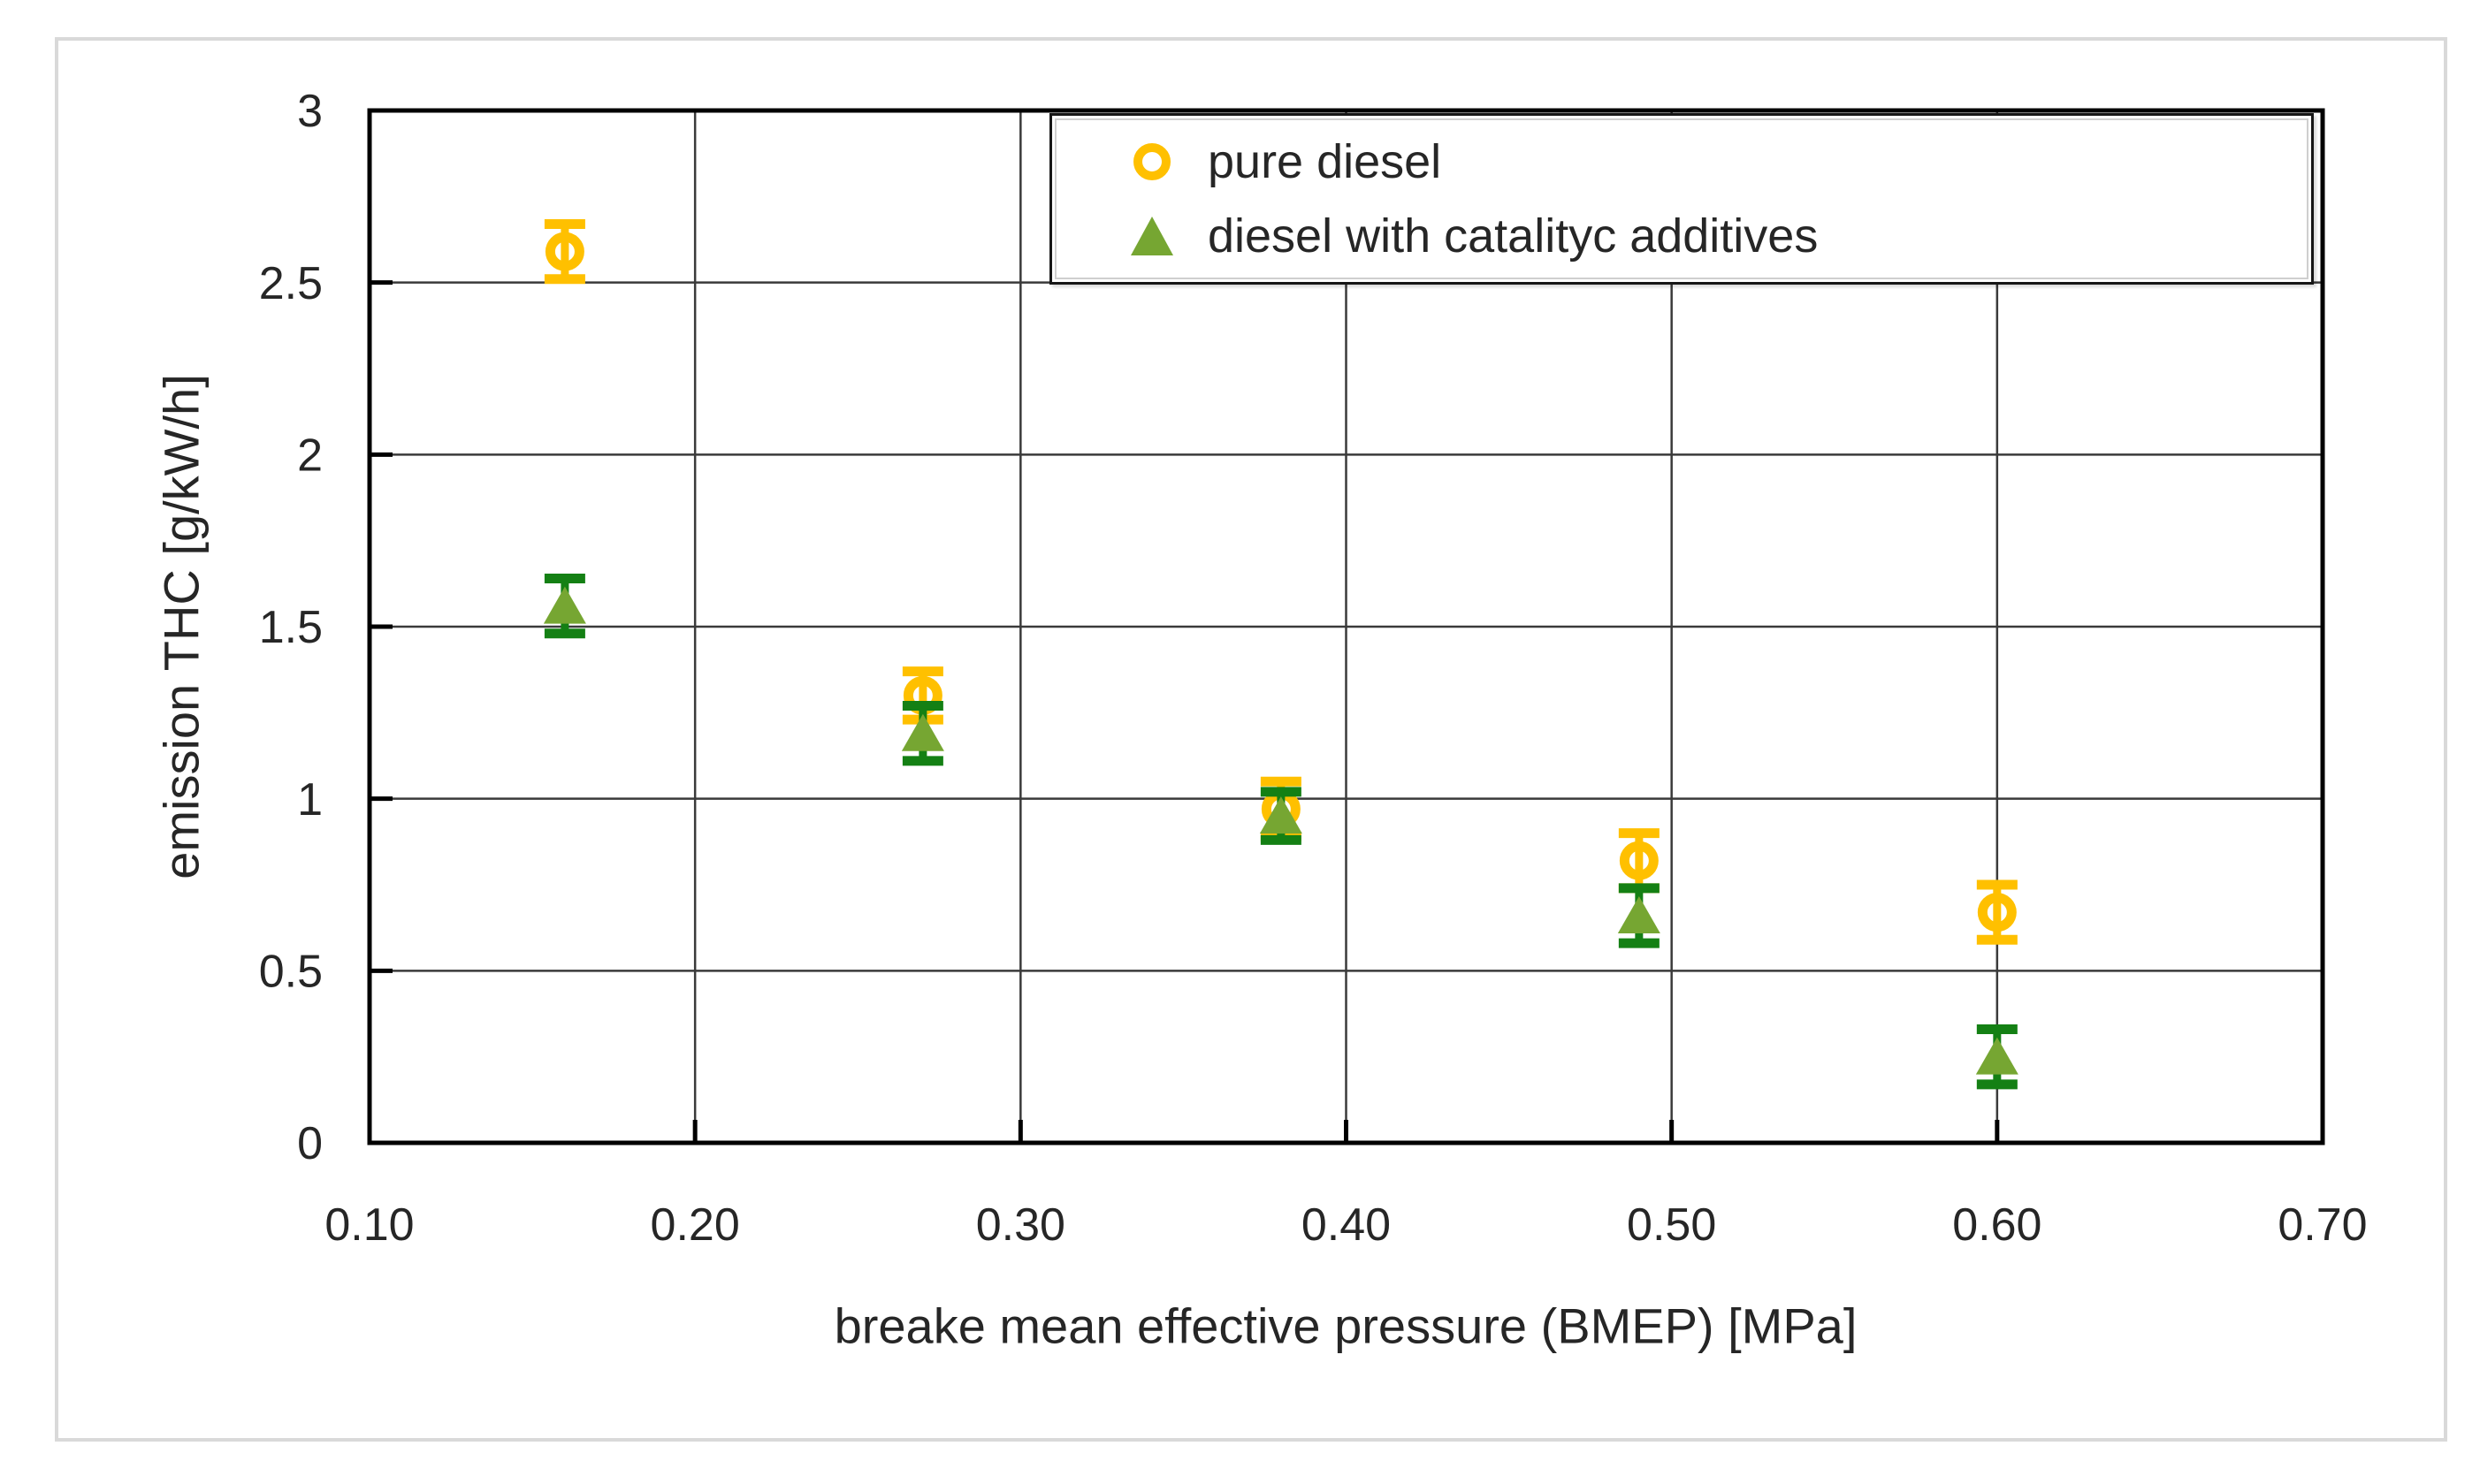 The width and height of the screenshot is (2480, 1484). What do you see at coordinates (1325, 162) in the screenshot?
I see `legend-label-pure-diesel: pure diesel` at bounding box center [1325, 162].